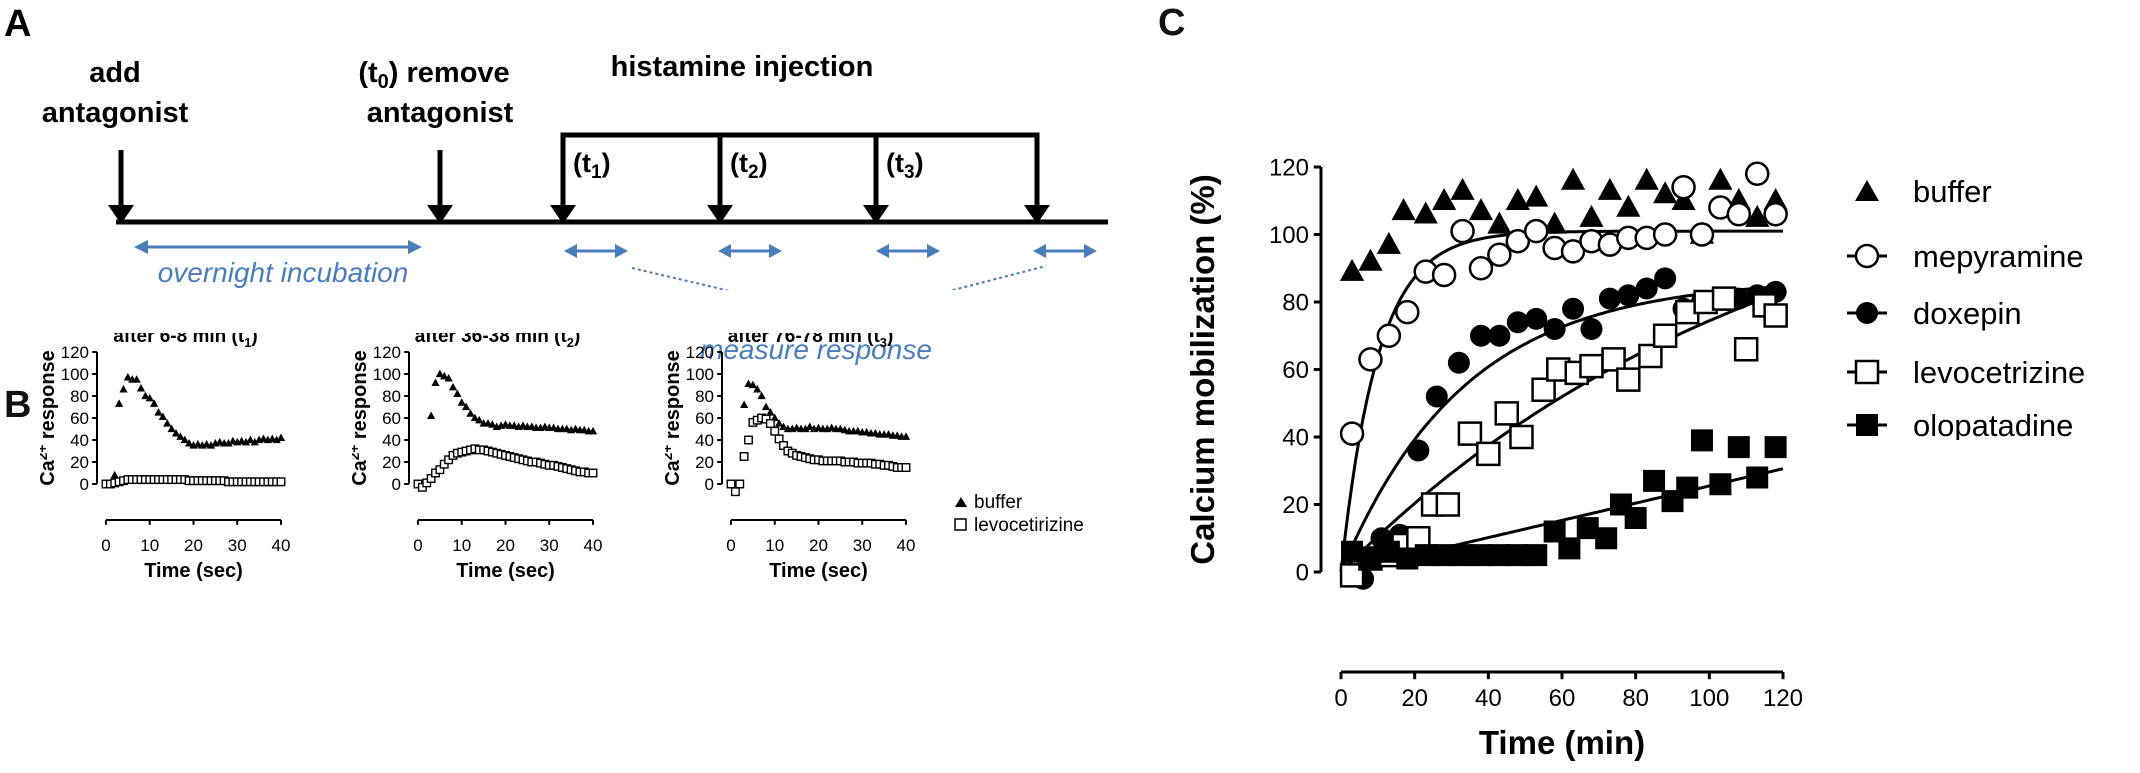 The width and height of the screenshot is (2140, 773). I want to click on chart-b3-ytick-label: 60, so click(704, 418).